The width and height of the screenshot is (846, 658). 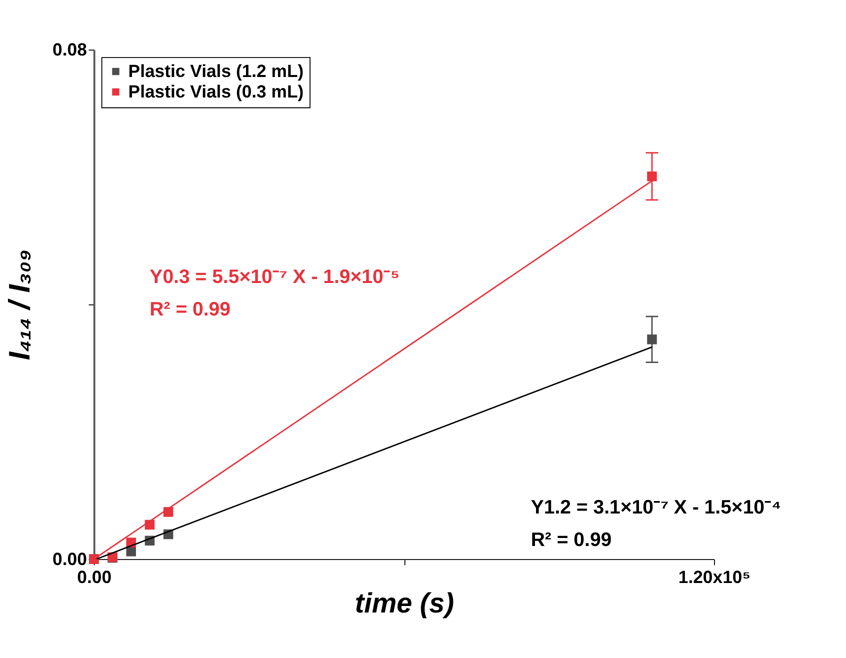 I want to click on x-tick-label: 1.20x10⁵, so click(x=714, y=576).